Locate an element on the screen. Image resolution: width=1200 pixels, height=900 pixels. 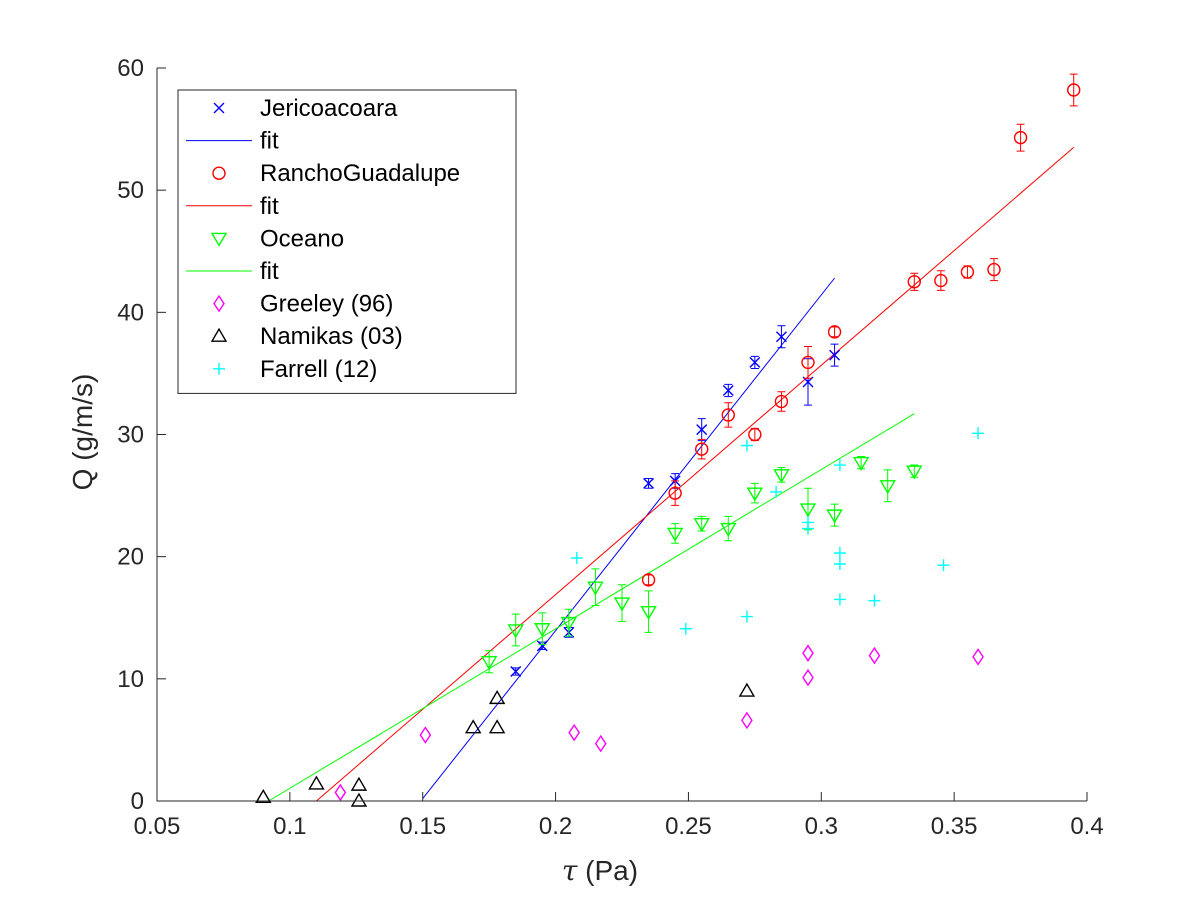
x-tick-label-2: 0.15 is located at coordinates (422, 826).